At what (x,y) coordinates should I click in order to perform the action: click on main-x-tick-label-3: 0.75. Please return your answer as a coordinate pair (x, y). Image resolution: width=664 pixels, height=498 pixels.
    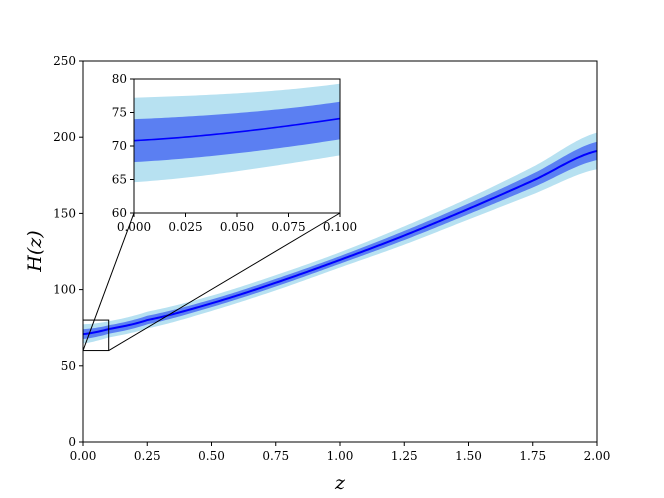
    Looking at the image, I should click on (275, 456).